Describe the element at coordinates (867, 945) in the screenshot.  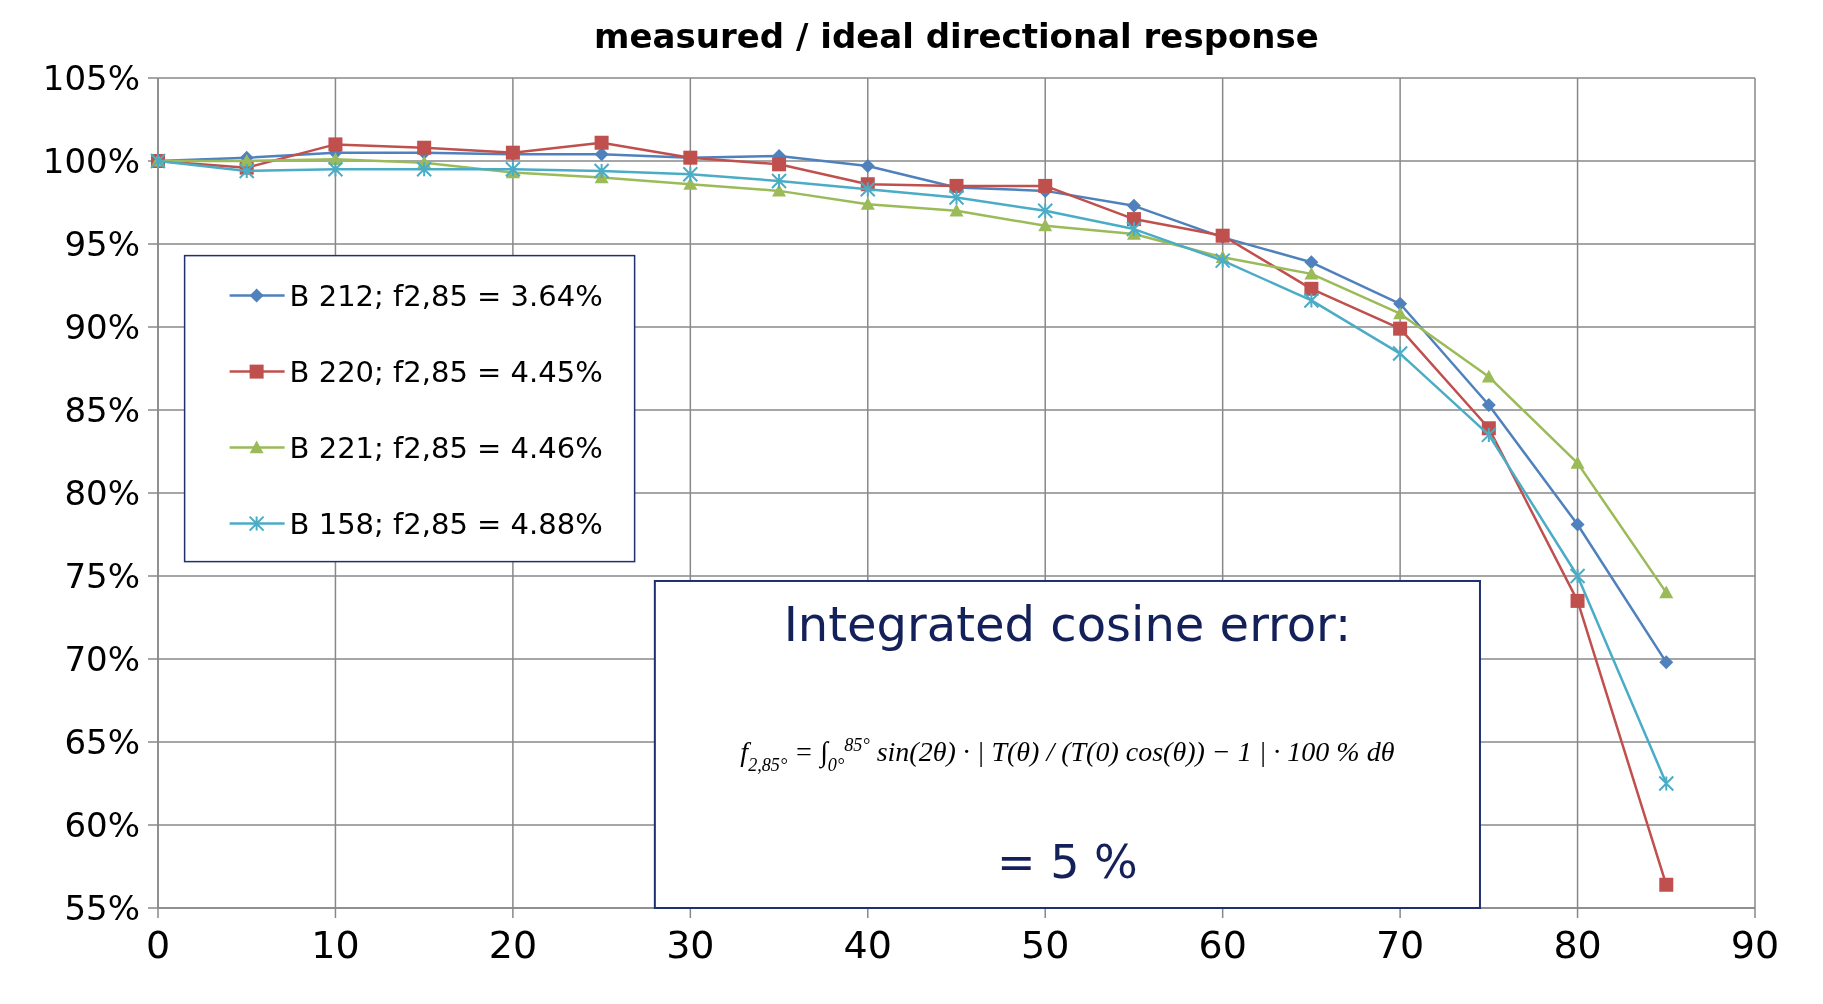
I see `x-tick-label: 40` at that location.